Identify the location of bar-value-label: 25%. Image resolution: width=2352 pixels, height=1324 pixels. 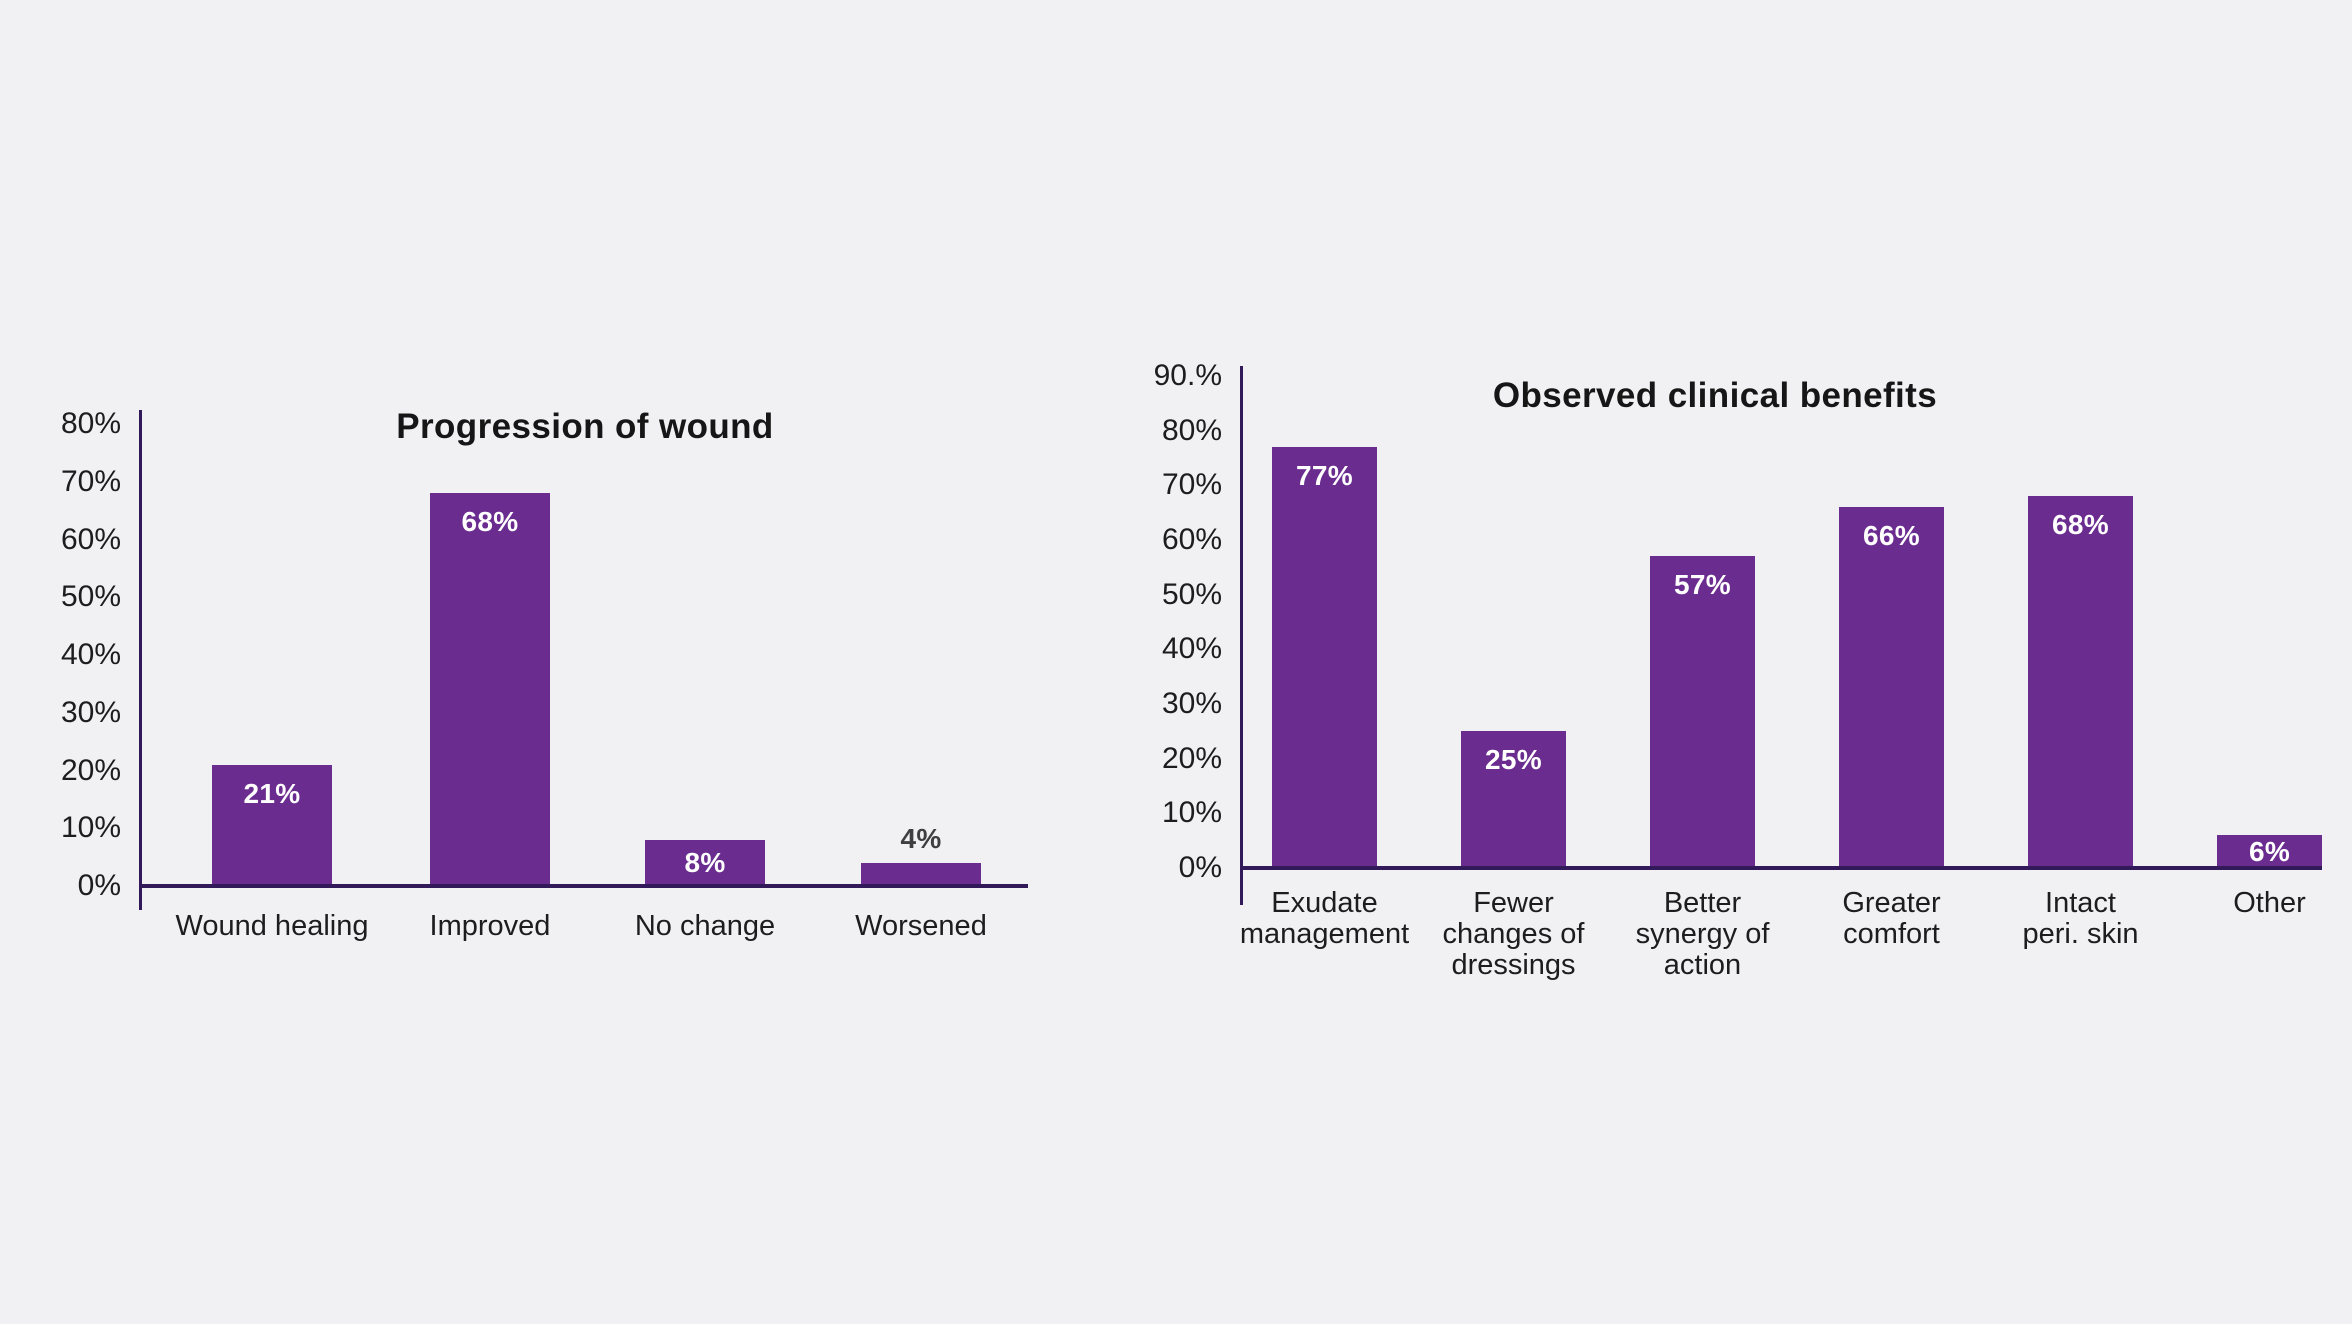
(1513, 759).